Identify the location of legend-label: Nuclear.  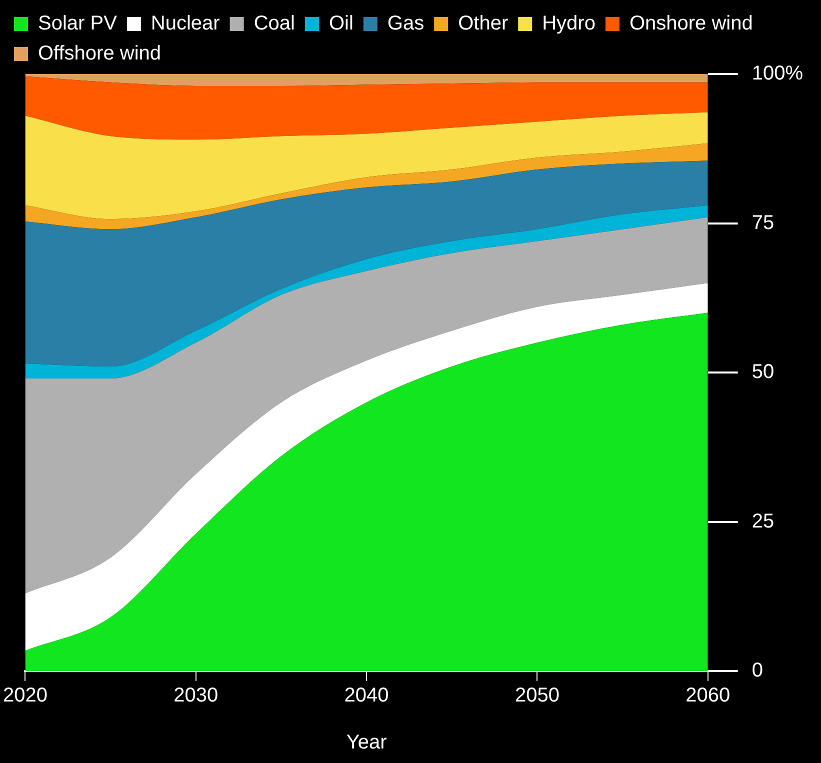
(185, 23).